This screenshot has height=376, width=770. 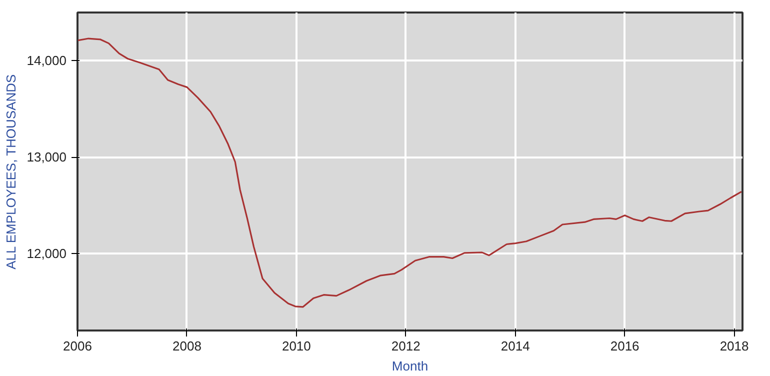 I want to click on y-axis-title: ALL EMPLOYEES, THOUSANDS, so click(x=11, y=172).